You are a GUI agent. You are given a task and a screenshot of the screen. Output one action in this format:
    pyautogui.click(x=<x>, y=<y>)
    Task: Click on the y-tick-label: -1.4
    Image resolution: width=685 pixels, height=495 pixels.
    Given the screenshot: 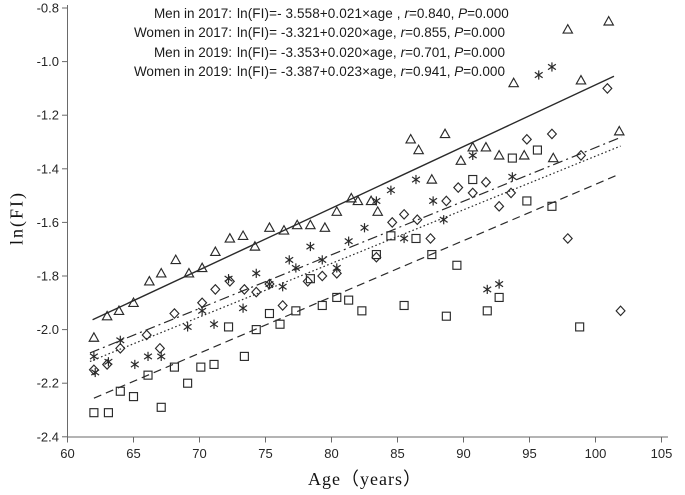 What is the action you would take?
    pyautogui.click(x=48, y=168)
    